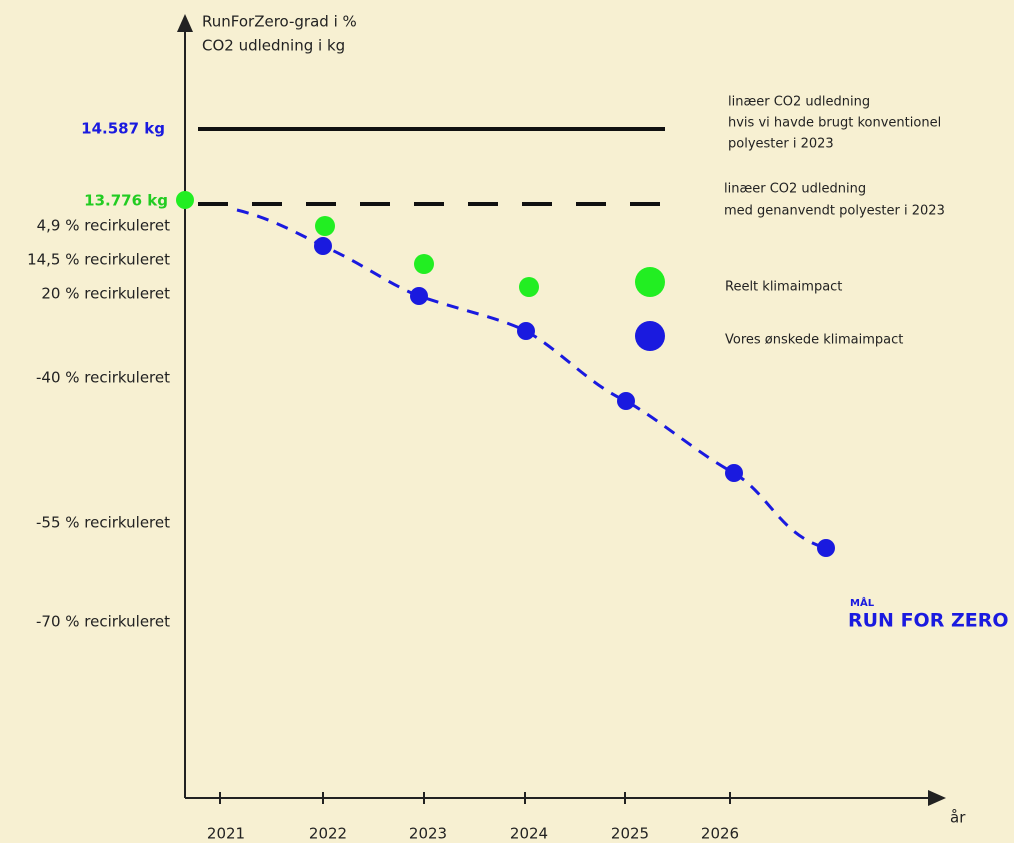 The image size is (1014, 843). Describe the element at coordinates (103, 378) in the screenshot. I see `y-label: -40 % recirkuleret` at that location.